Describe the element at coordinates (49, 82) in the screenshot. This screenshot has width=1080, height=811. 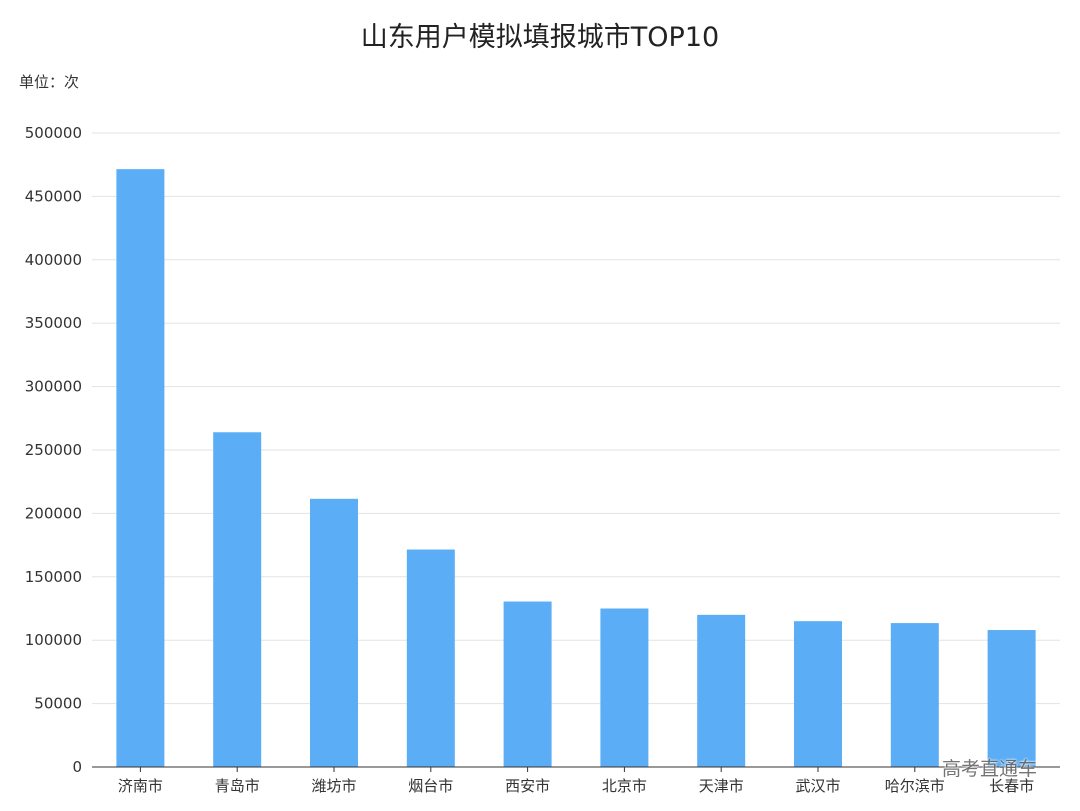
I see `unit-label: 单位：次` at that location.